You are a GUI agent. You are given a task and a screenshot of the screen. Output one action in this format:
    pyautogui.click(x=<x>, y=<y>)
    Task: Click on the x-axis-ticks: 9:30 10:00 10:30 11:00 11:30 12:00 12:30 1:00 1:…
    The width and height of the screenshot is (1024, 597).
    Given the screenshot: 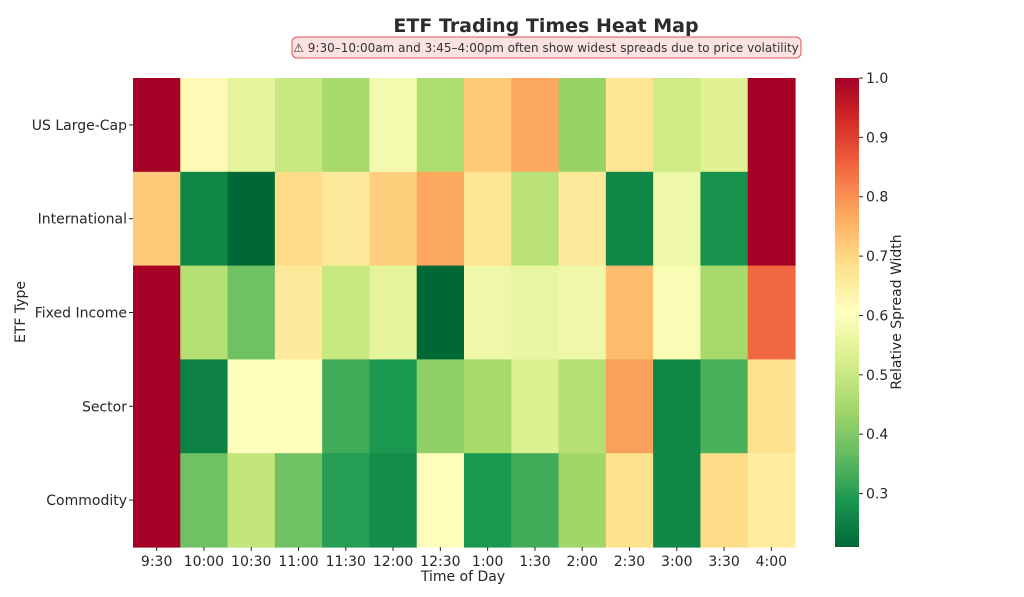 What is the action you would take?
    pyautogui.click(x=464, y=558)
    